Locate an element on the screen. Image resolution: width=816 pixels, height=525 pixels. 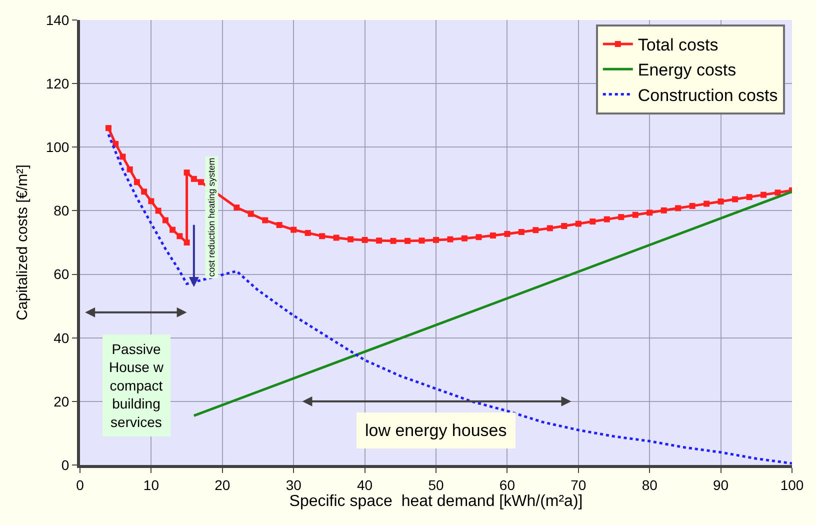
legend-label: Total costs is located at coordinates (678, 45).